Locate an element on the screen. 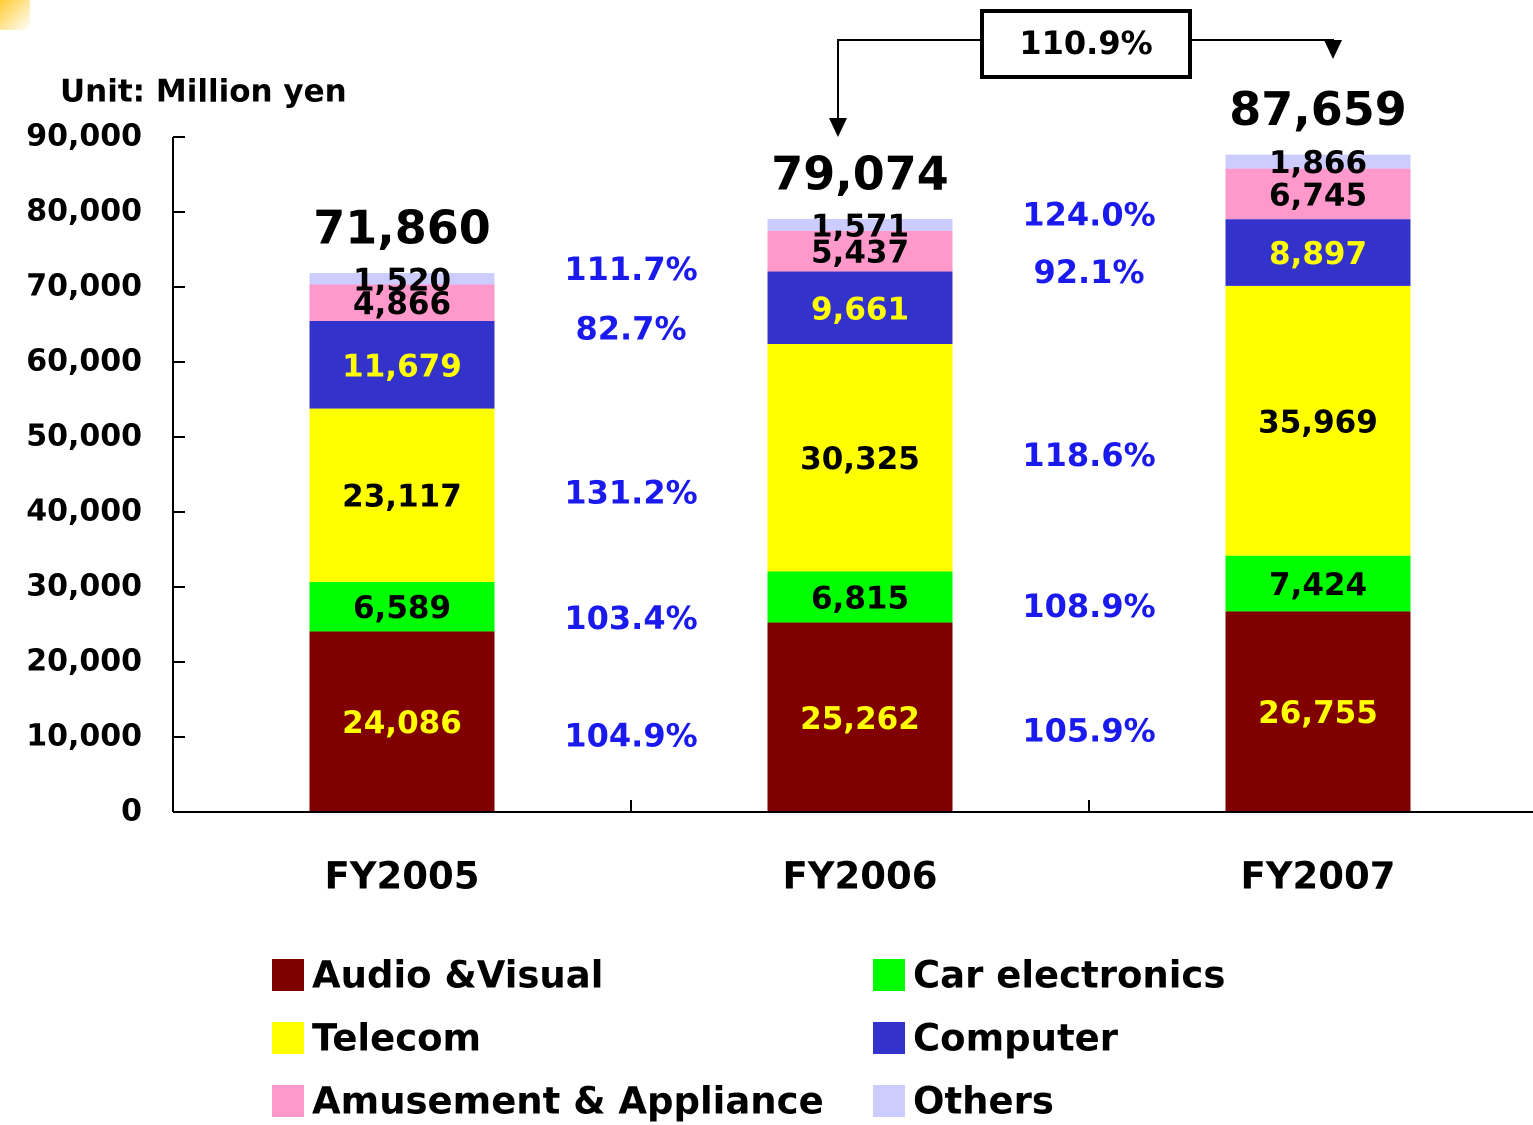 The width and height of the screenshot is (1533, 1125). total-label: 71,860 is located at coordinates (402, 228).